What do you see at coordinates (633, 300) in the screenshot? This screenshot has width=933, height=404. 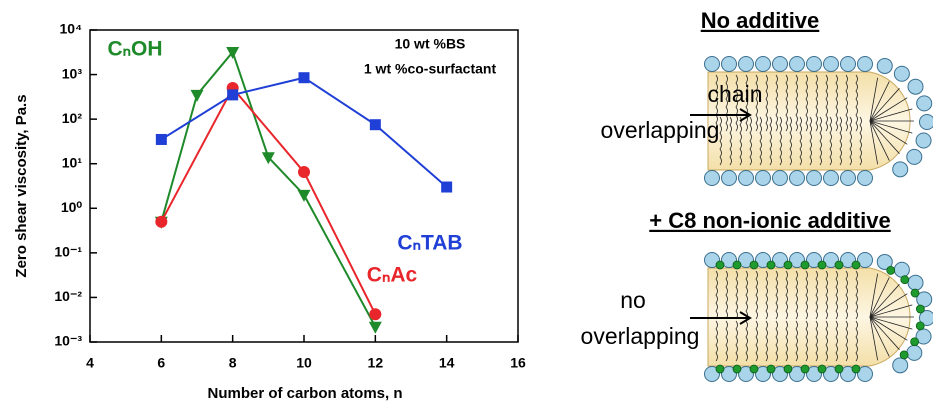 I see `panel-label: no` at bounding box center [633, 300].